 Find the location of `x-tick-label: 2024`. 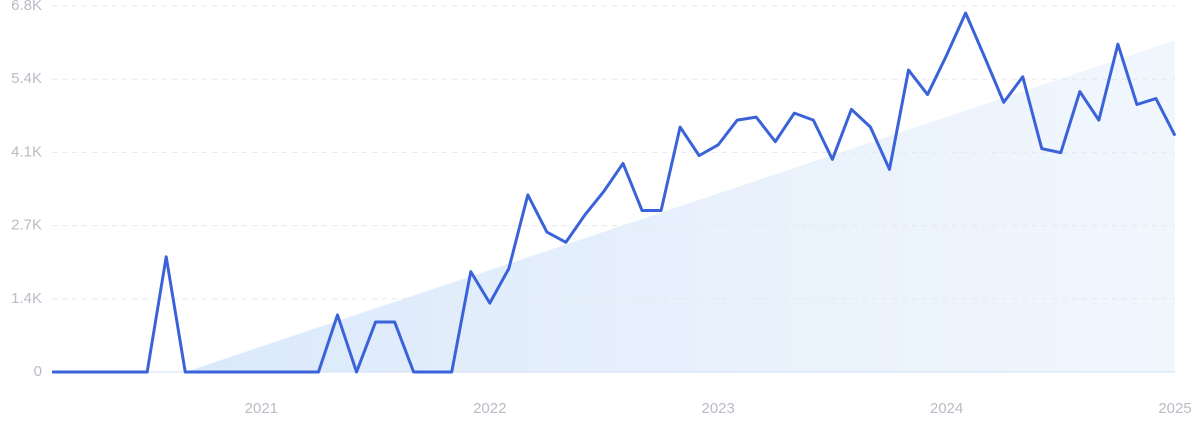

x-tick-label: 2024 is located at coordinates (946, 408).